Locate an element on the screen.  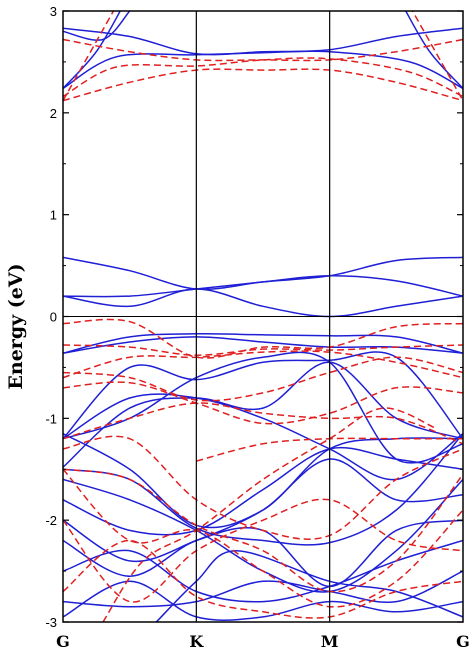
y-tick-label: -1 is located at coordinates (51, 418).